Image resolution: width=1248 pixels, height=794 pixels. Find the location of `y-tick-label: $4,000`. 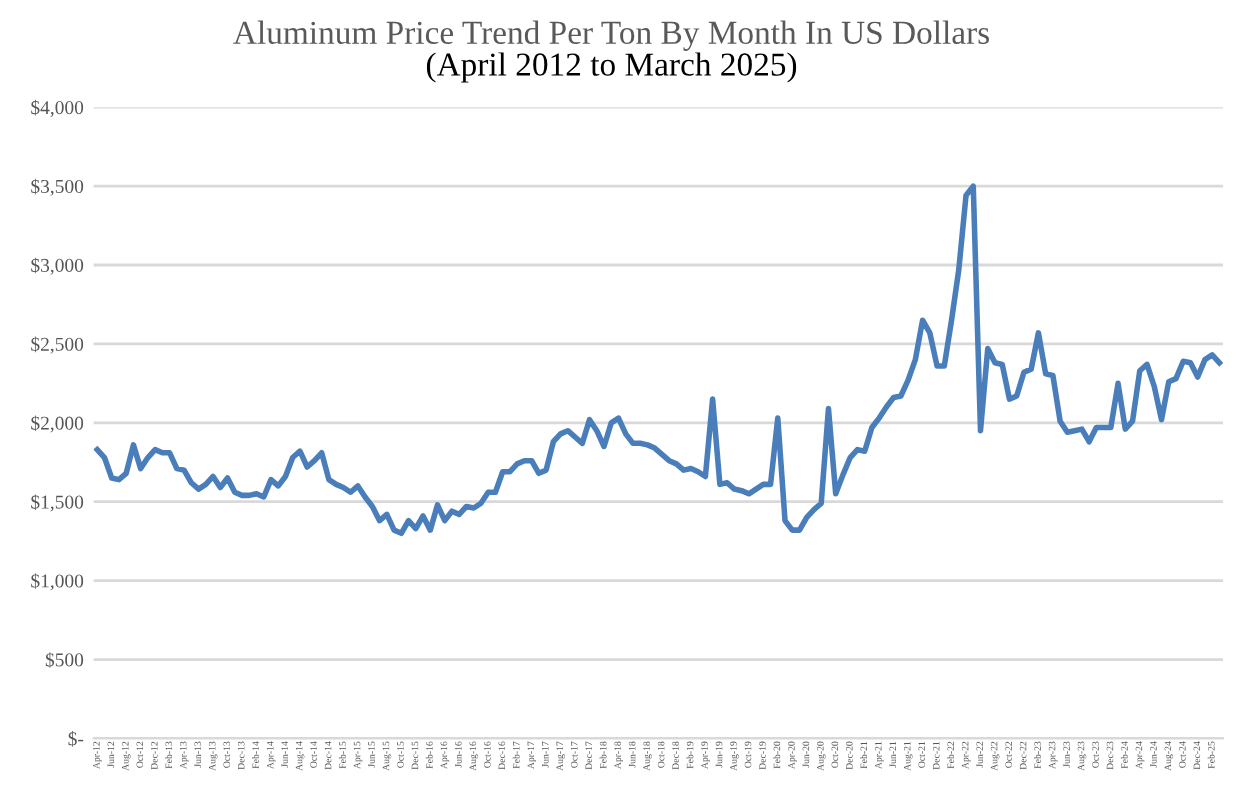

y-tick-label: $4,000 is located at coordinates (57, 108).